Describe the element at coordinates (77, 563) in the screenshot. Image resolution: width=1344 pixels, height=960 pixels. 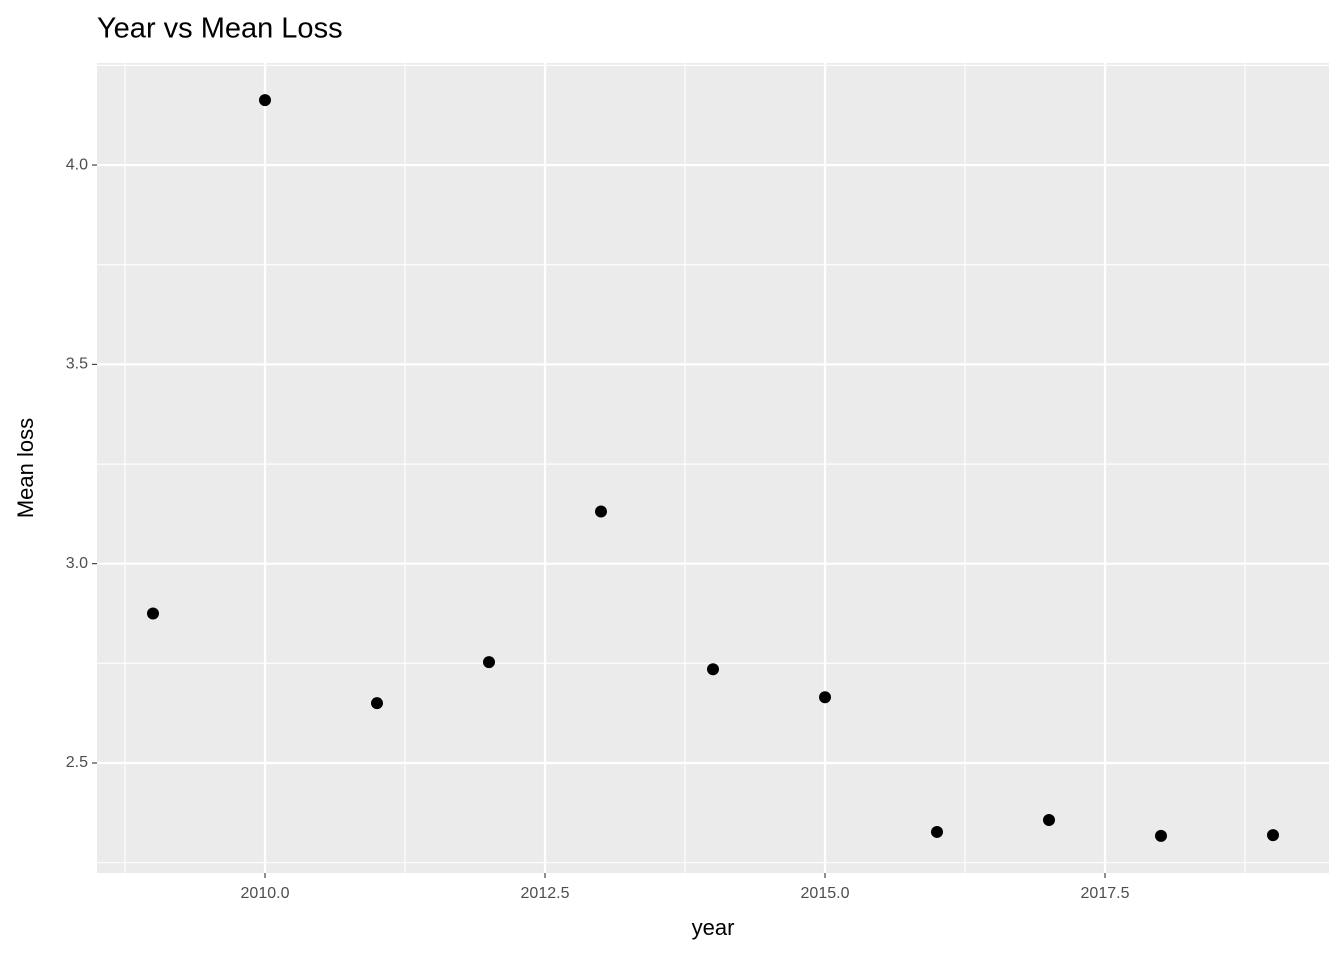
I see `y-tick-label: 3.0` at that location.